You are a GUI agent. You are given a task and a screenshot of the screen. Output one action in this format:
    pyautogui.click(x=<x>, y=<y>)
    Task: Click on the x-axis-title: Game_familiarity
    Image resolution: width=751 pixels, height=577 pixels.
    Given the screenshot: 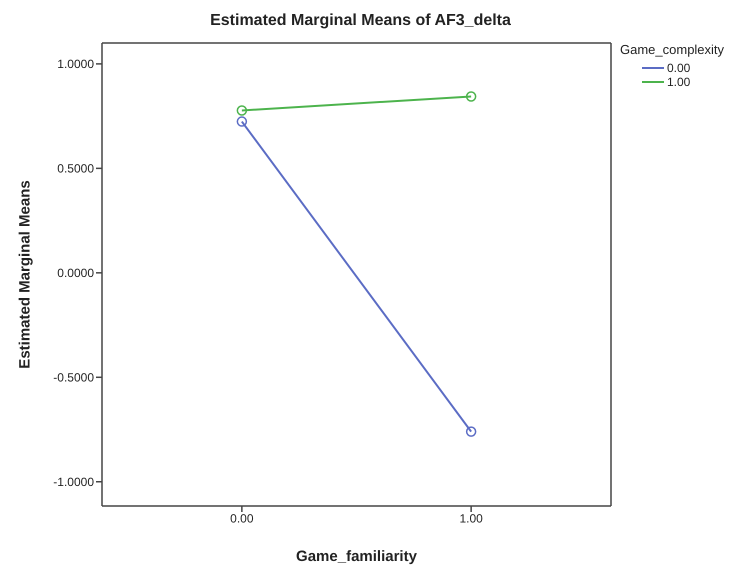 What is the action you would take?
    pyautogui.click(x=357, y=556)
    